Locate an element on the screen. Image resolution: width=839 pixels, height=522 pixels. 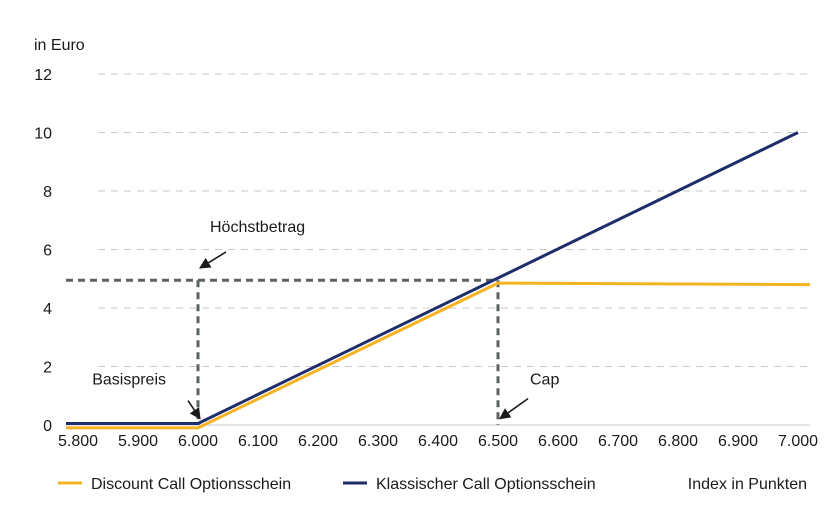
reference-lines is located at coordinates (283, 351).